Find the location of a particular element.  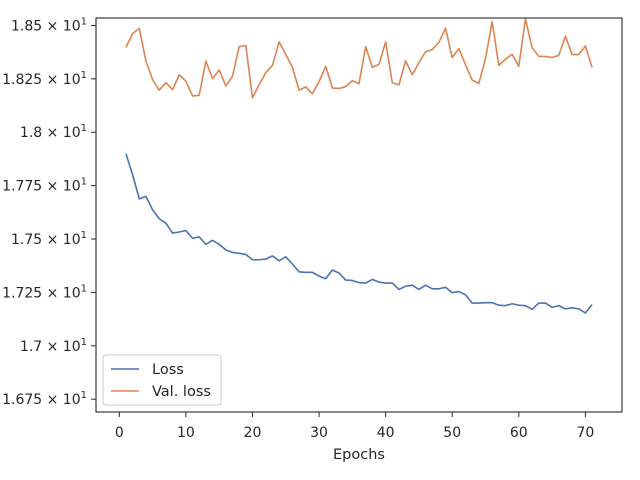

y-tick-label: 1.675 × 10¹ is located at coordinates (44, 399).